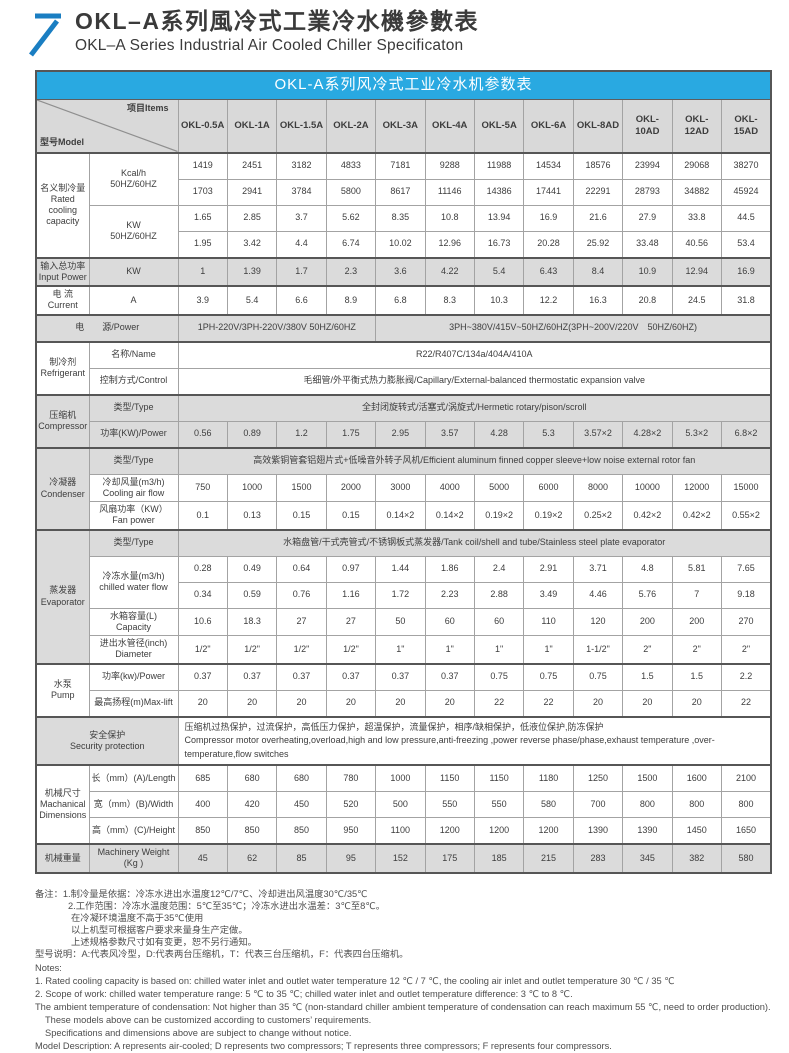 The height and width of the screenshot is (1053, 789). I want to click on value-cell: 5.81, so click(696, 569).